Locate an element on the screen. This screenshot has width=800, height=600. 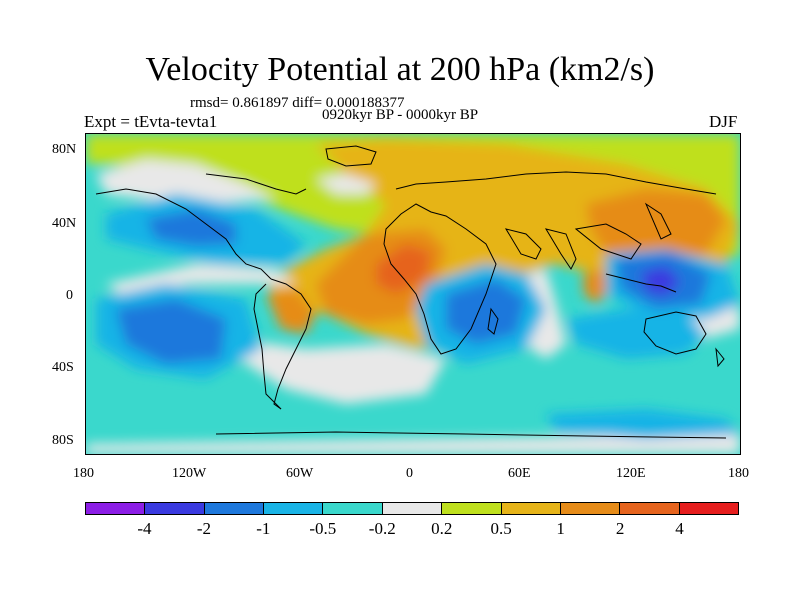
lon-tick-180e: 180 is located at coordinates (738, 473).